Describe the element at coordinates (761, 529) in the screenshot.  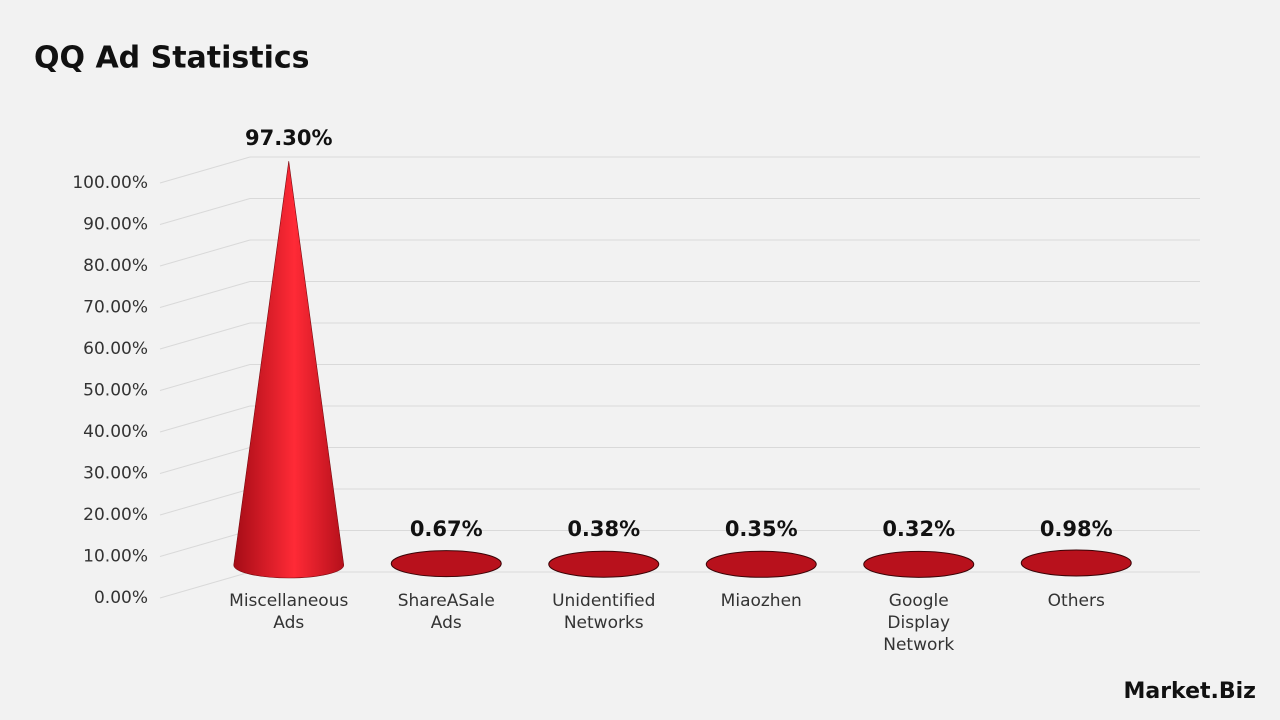
I see `value-label: 0.35%` at that location.